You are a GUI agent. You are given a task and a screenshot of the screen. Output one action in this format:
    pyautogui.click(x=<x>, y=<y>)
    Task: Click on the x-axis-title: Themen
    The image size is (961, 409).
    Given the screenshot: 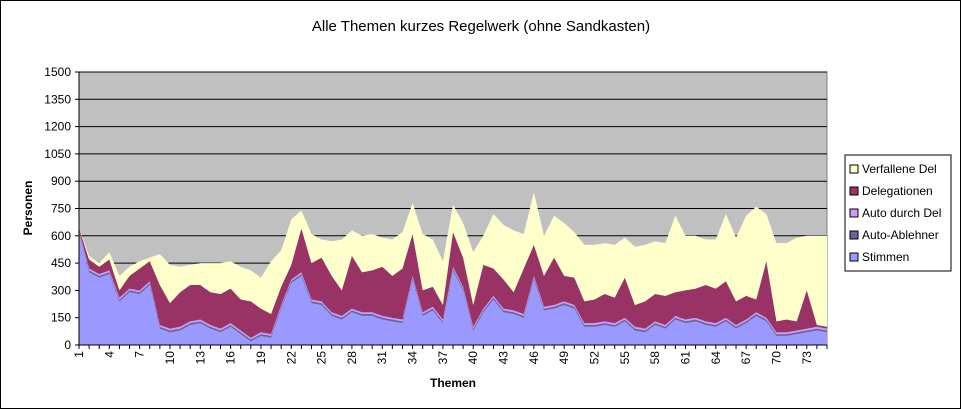 What is the action you would take?
    pyautogui.click(x=453, y=383)
    